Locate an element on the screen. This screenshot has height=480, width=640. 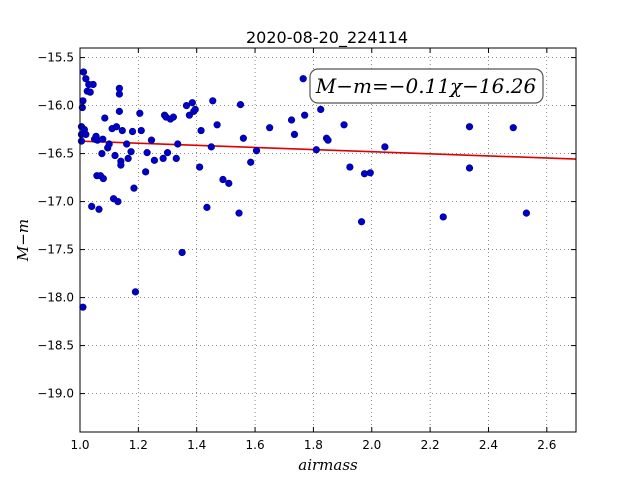
annotation-box: M−m=−0.11χ−16.26 is located at coordinates (426, 86).